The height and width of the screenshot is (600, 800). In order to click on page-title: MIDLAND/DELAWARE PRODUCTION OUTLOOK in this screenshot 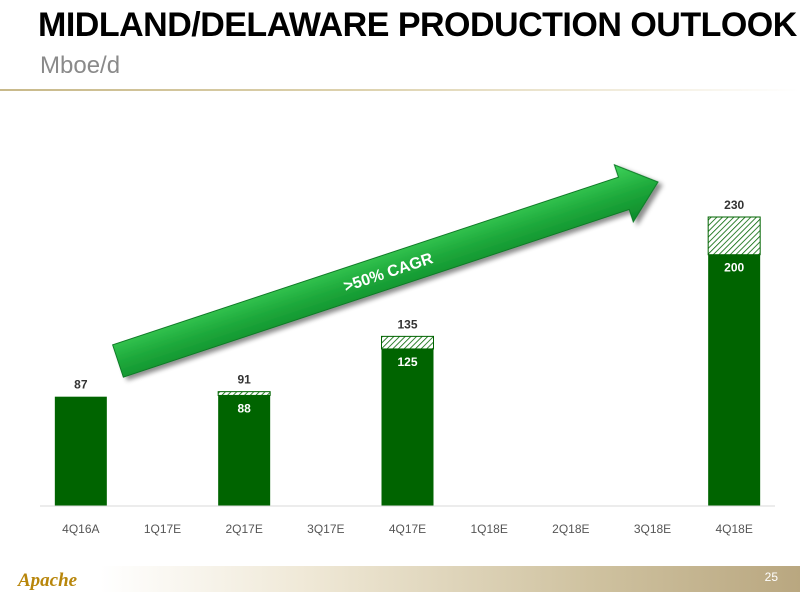, I will do `click(417, 25)`.